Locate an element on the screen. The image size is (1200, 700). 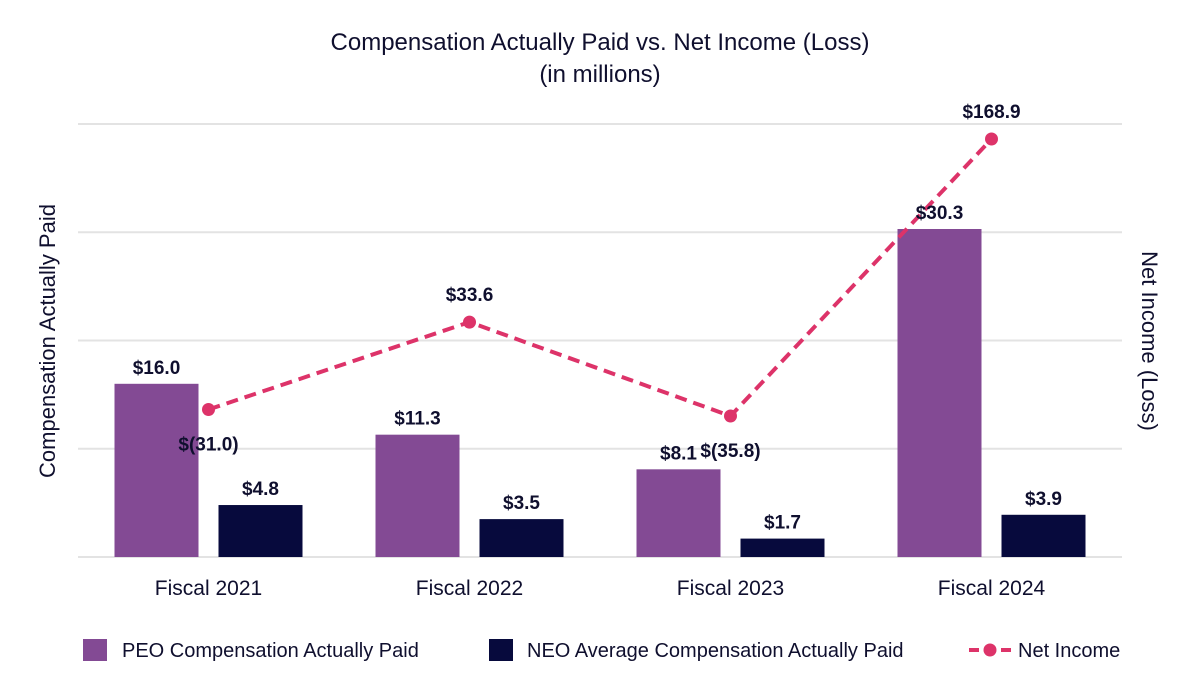
net-income-label: $168.9 is located at coordinates (991, 112).